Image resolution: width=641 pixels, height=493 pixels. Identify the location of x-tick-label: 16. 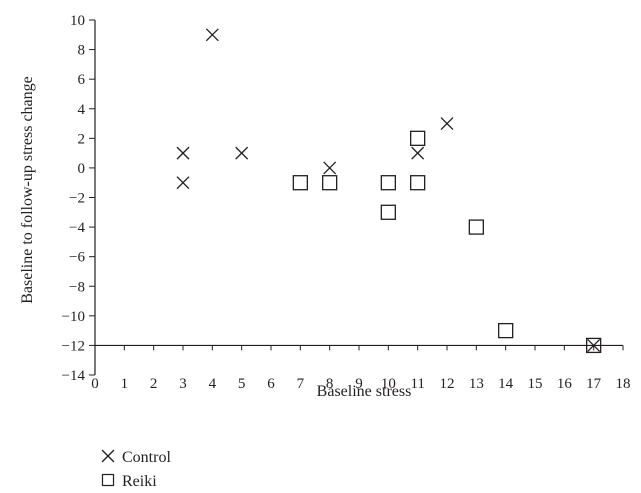
(565, 384).